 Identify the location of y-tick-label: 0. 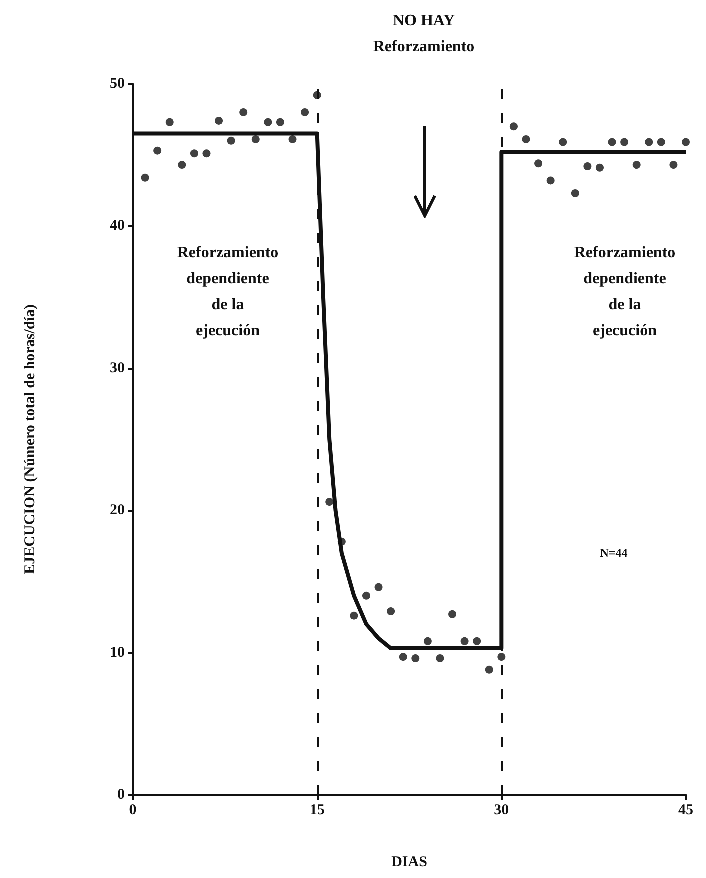
(121, 795).